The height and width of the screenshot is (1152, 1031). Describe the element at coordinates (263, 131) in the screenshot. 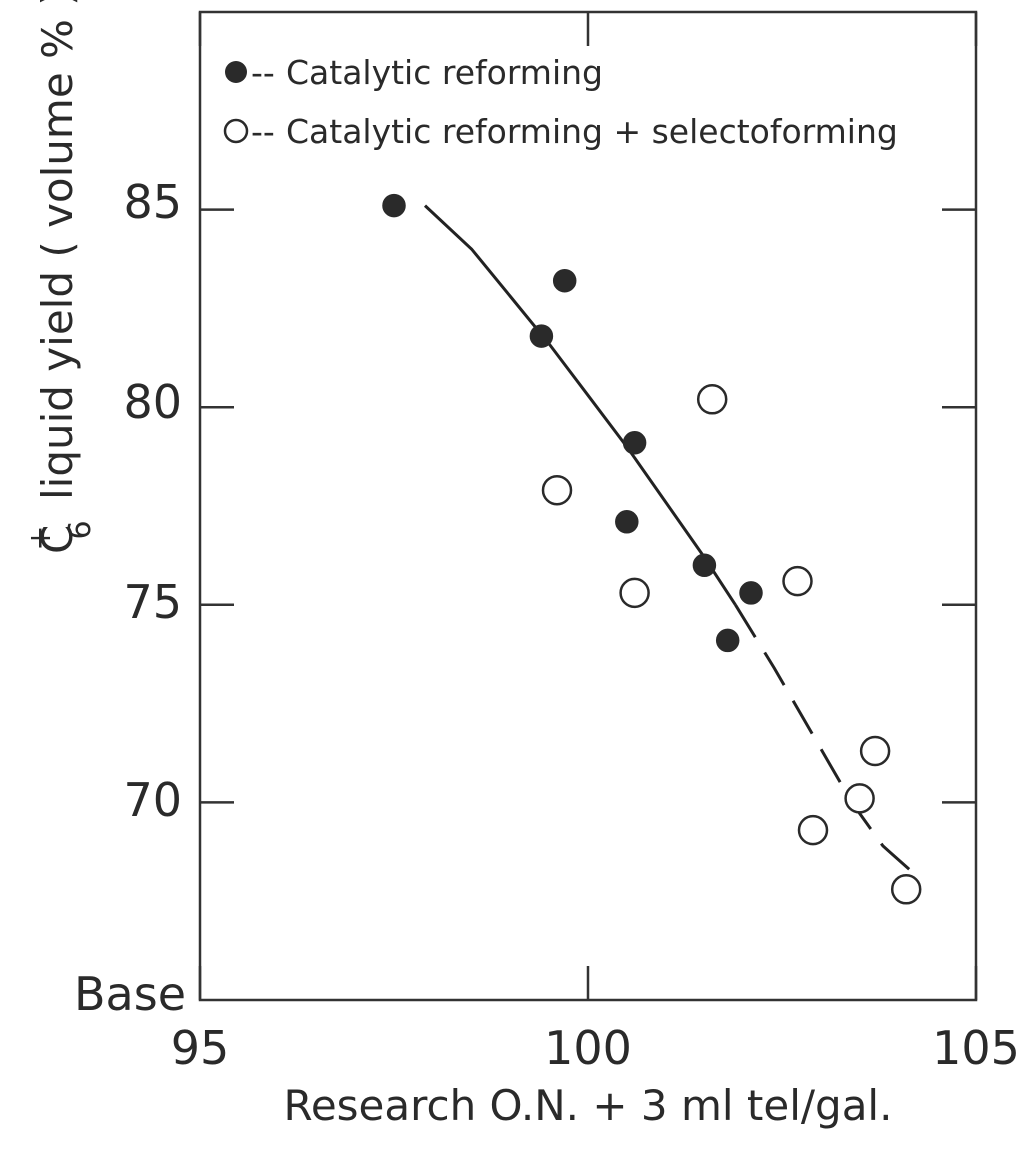

I see `legend-prefix-open: --` at that location.